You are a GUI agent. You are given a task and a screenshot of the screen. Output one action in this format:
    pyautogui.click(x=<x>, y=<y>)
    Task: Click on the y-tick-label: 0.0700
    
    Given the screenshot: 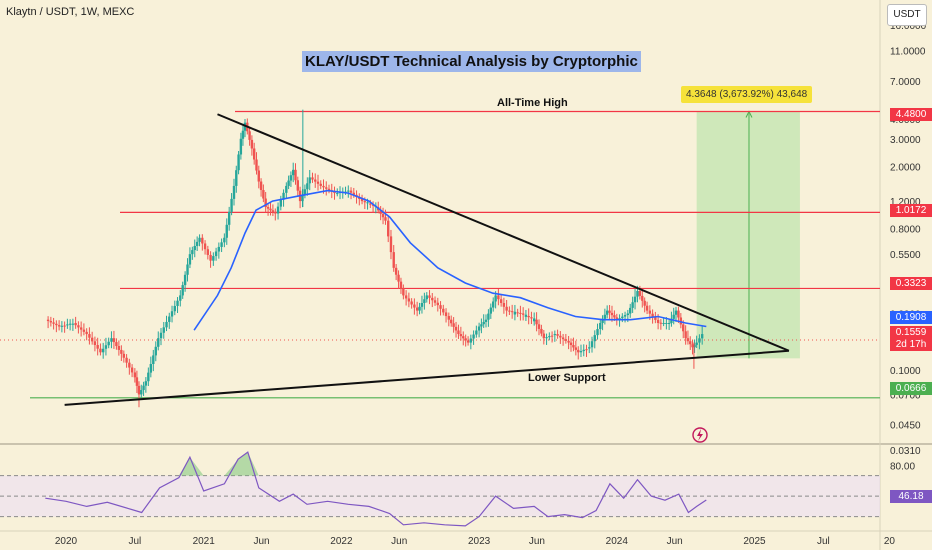 What is the action you would take?
    pyautogui.click(x=905, y=395)
    